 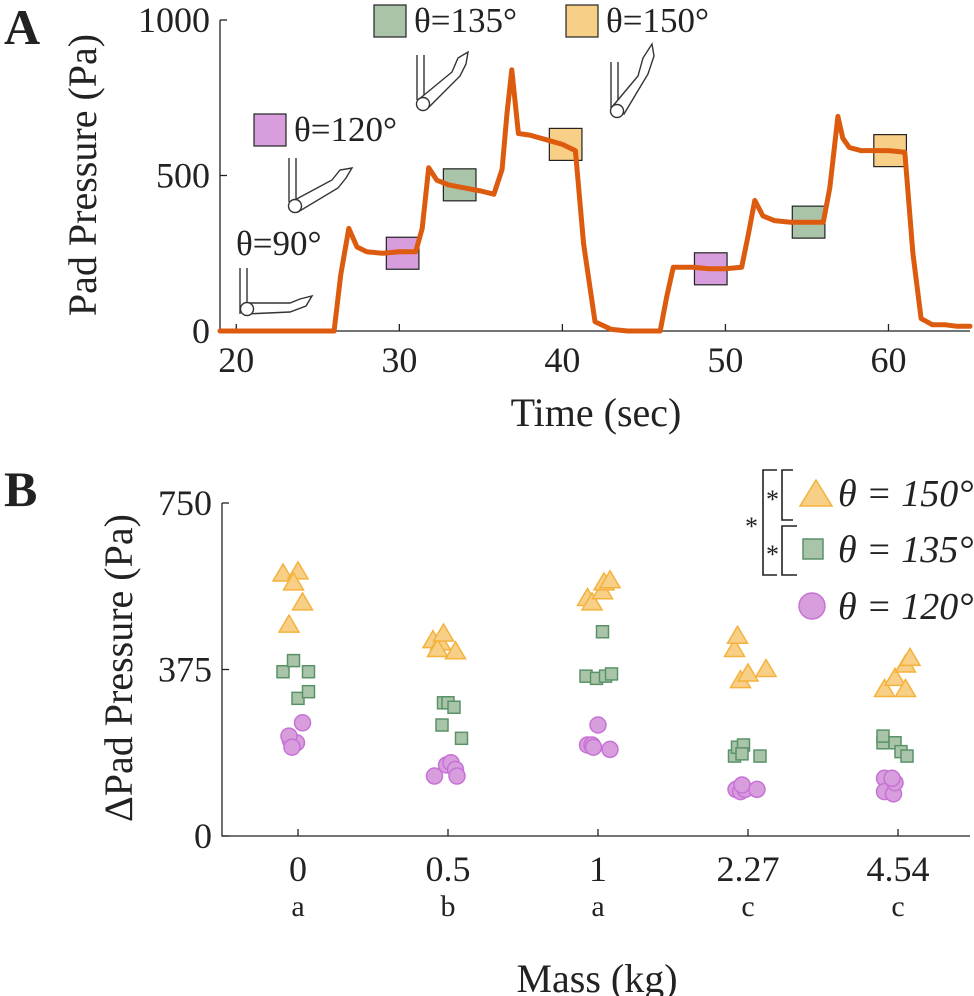 What do you see at coordinates (596, 412) in the screenshot?
I see `panel-a-xlabel: Time (sec)` at bounding box center [596, 412].